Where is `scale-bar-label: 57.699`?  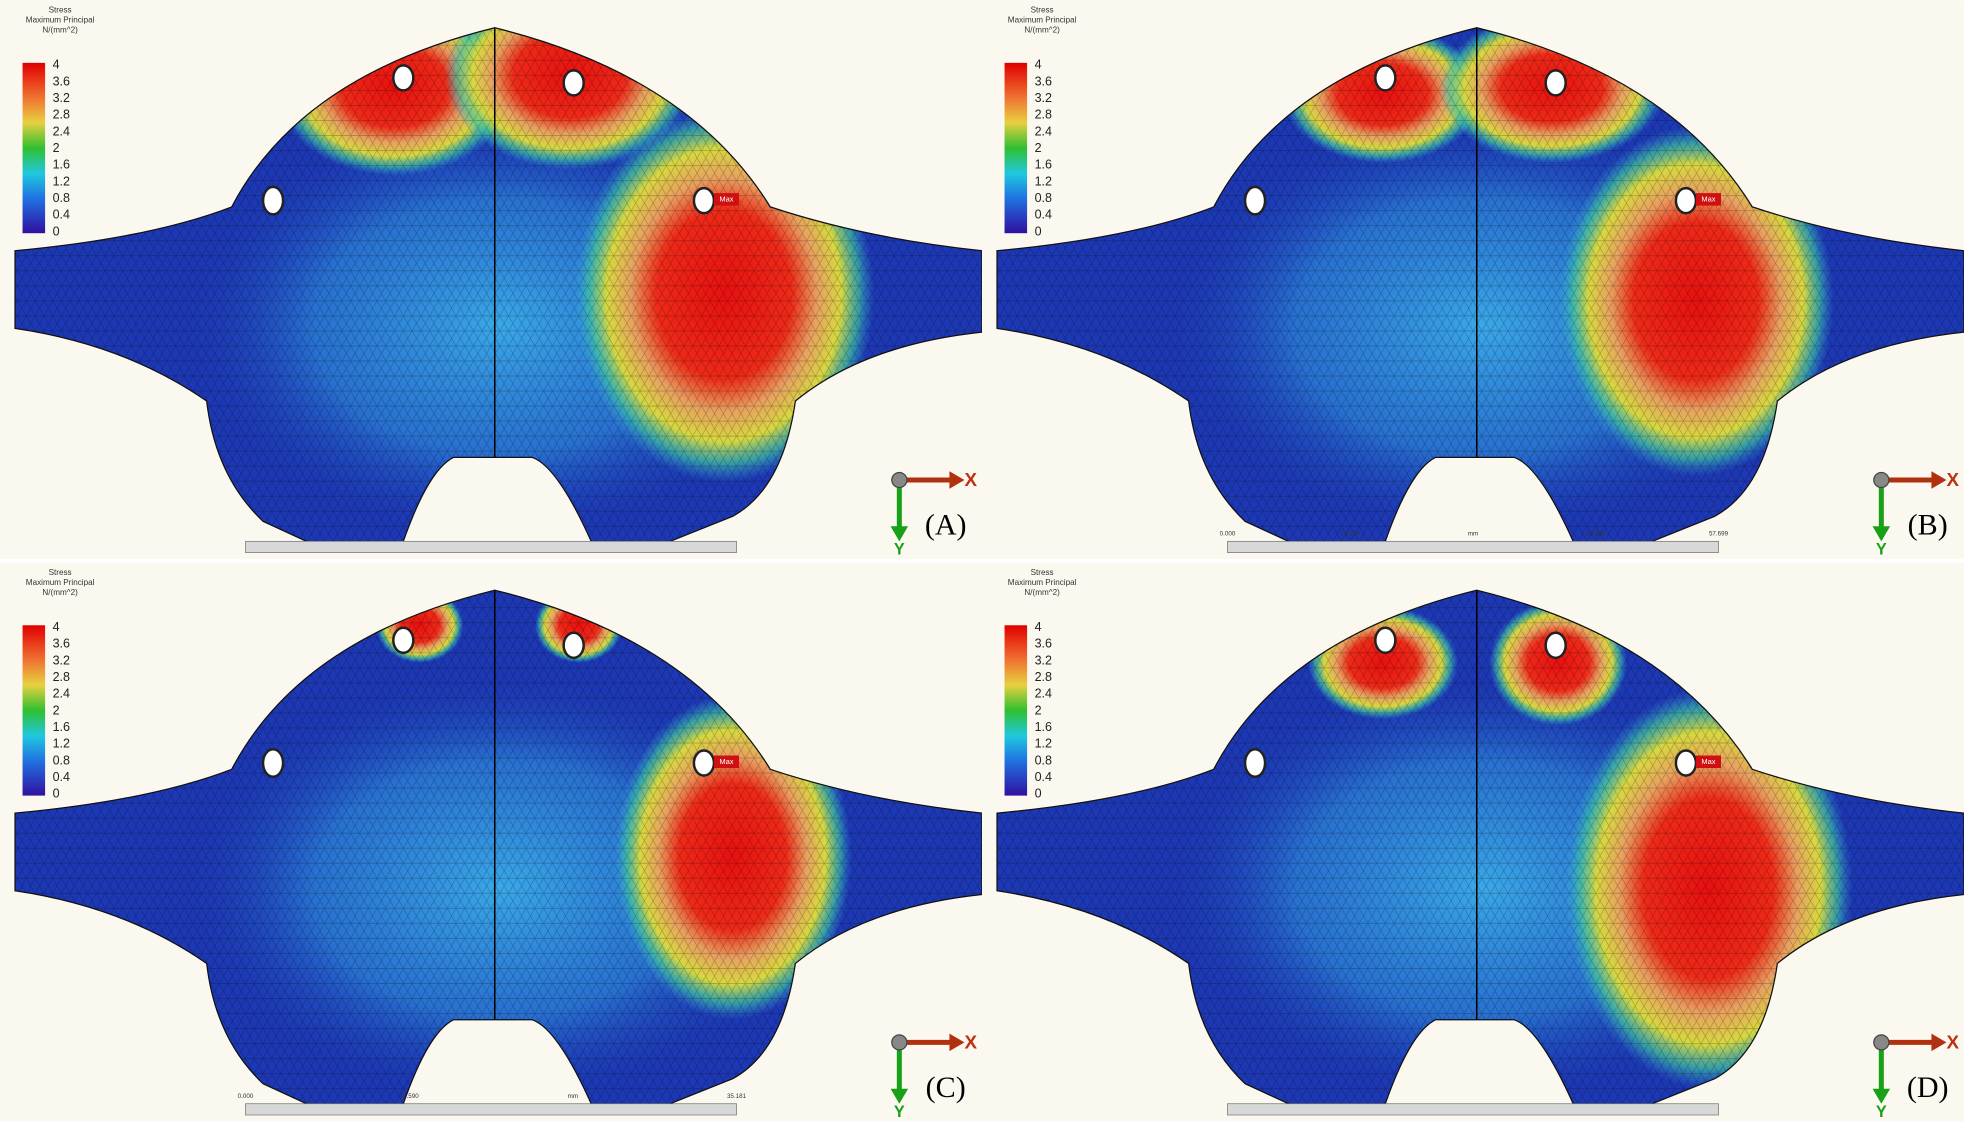
scale-bar-label: 57.699 is located at coordinates (1719, 533).